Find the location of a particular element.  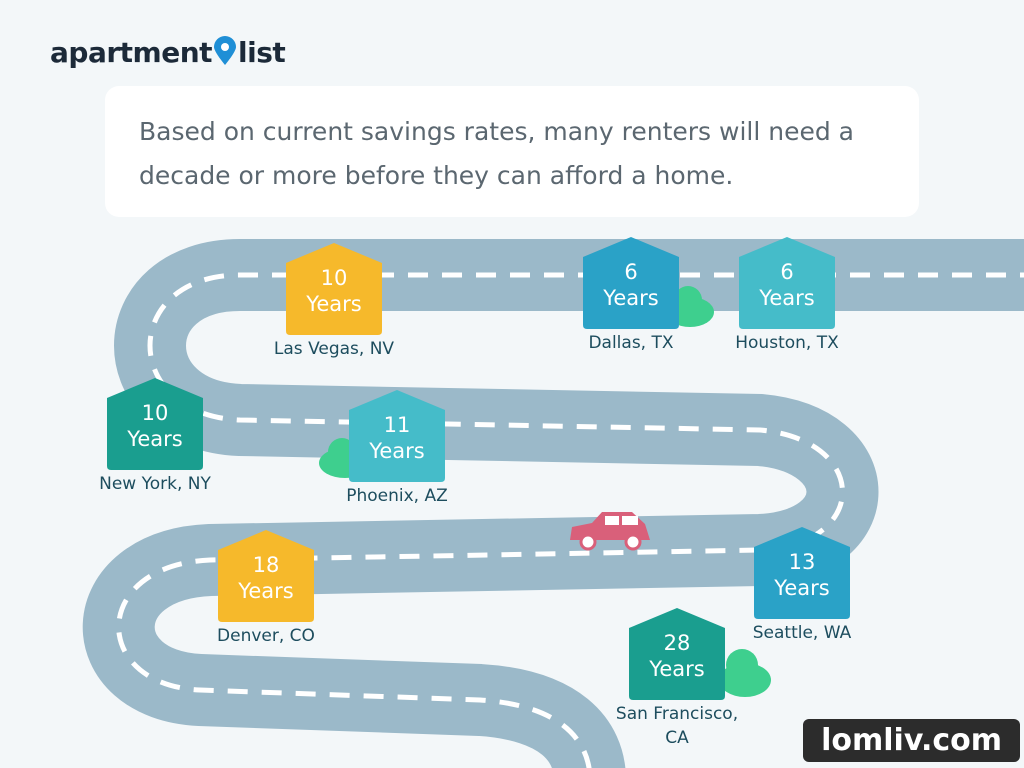

logo-pin is located at coordinates (225, 50).